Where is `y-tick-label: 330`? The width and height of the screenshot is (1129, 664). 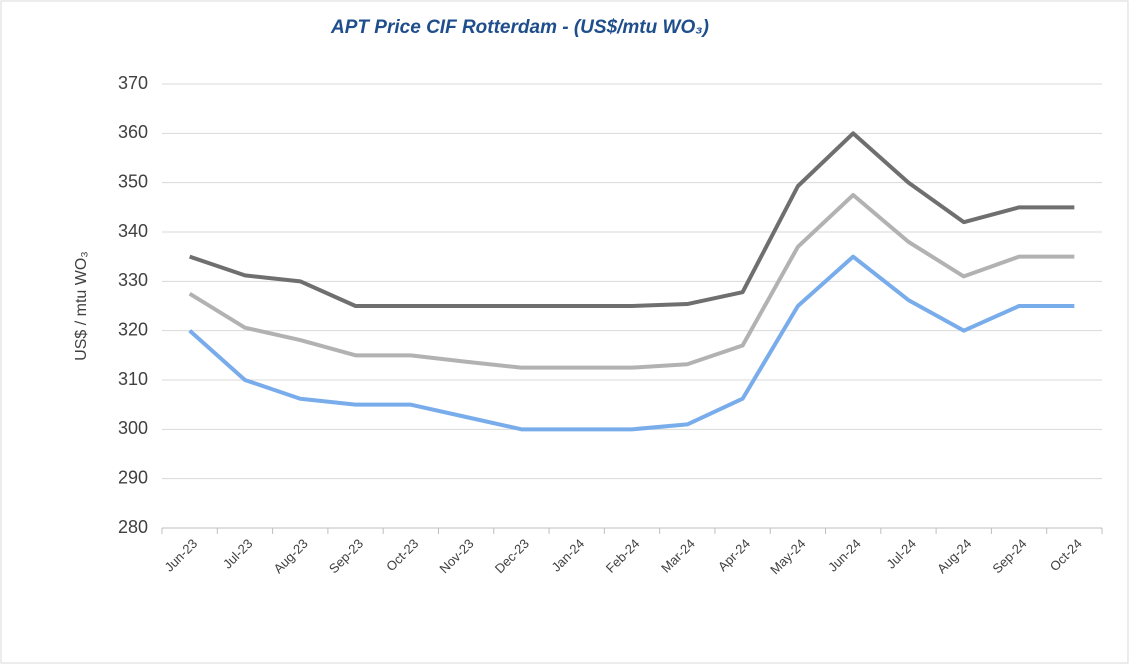 y-tick-label: 330 is located at coordinates (133, 280).